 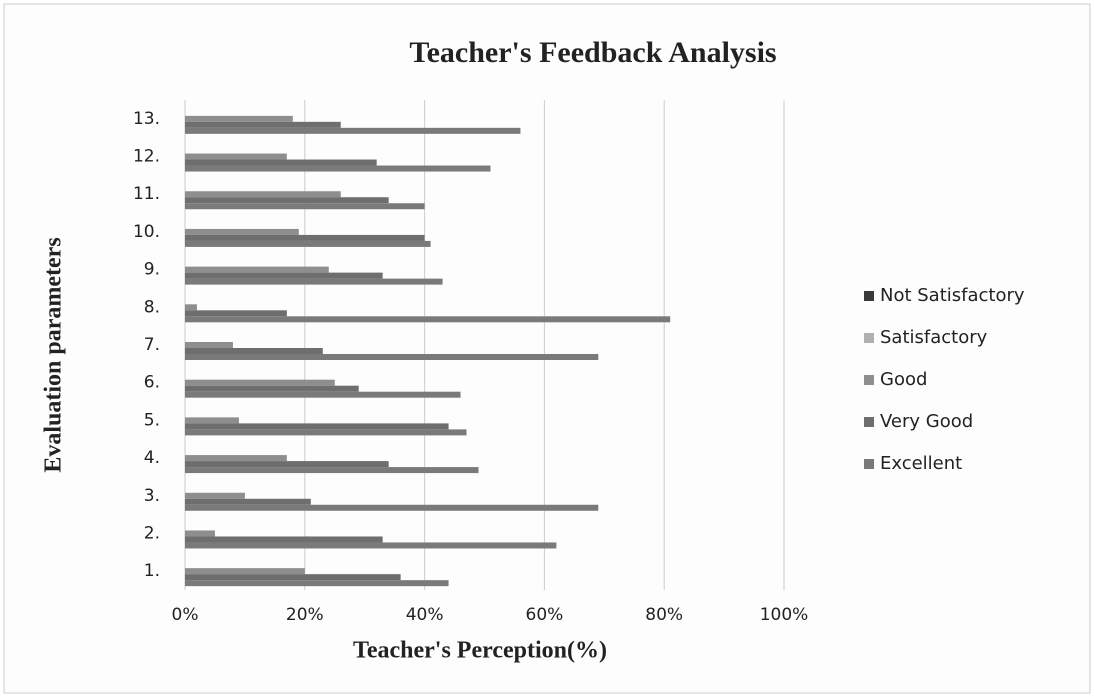 I want to click on y-tick-label: 13., so click(x=146, y=119).